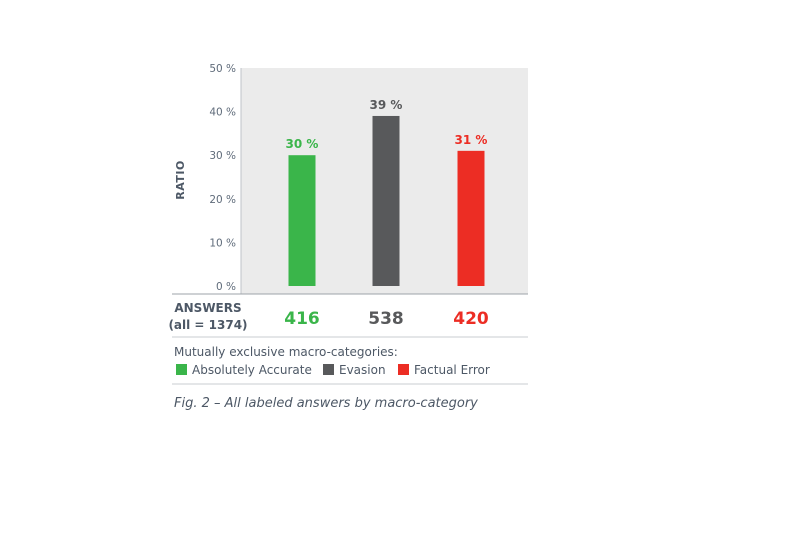 The height and width of the screenshot is (538, 800). I want to click on answers-label: ANSWERS, so click(207, 308).